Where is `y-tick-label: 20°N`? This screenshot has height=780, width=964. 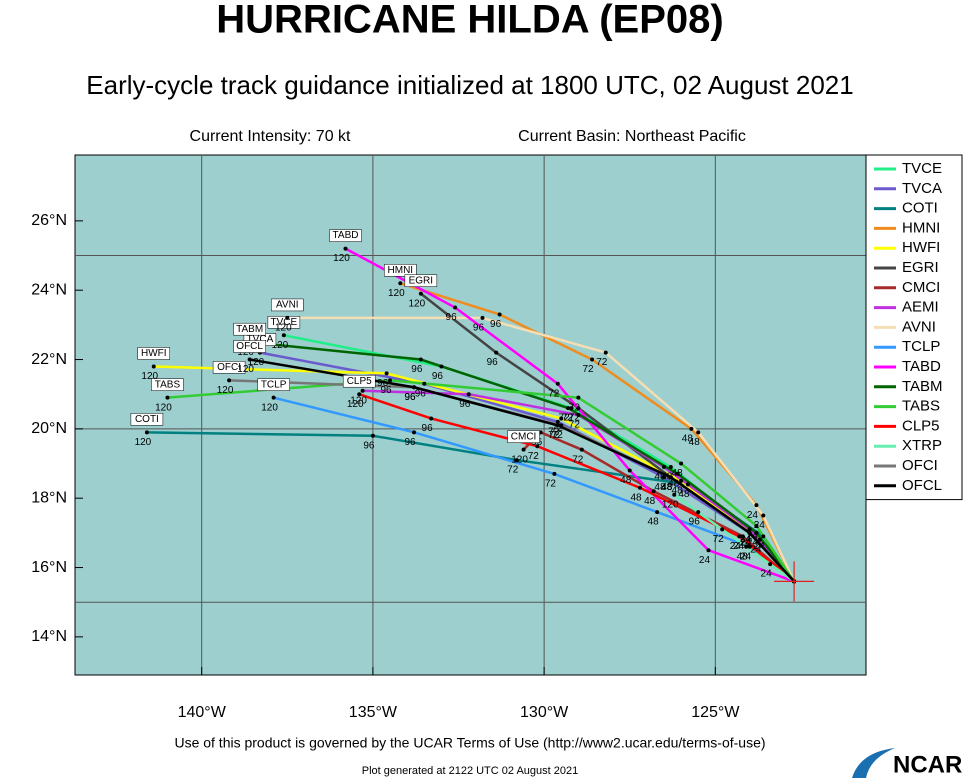 y-tick-label: 20°N is located at coordinates (49, 428).